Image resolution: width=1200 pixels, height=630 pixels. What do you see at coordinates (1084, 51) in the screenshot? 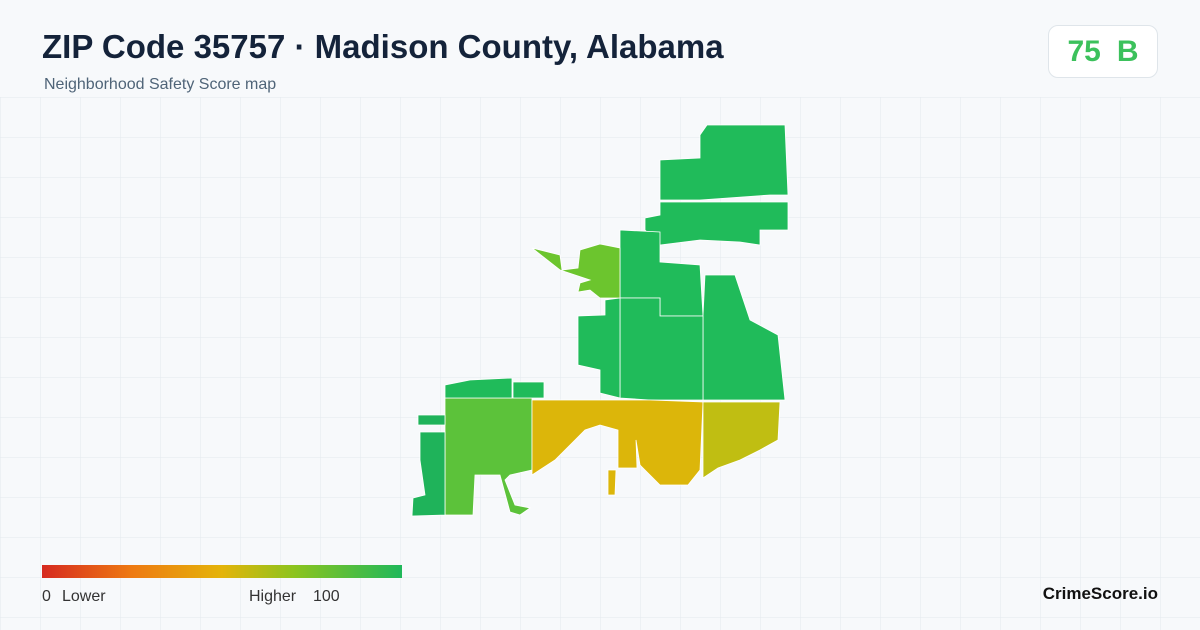
I see `score: 75` at bounding box center [1084, 51].